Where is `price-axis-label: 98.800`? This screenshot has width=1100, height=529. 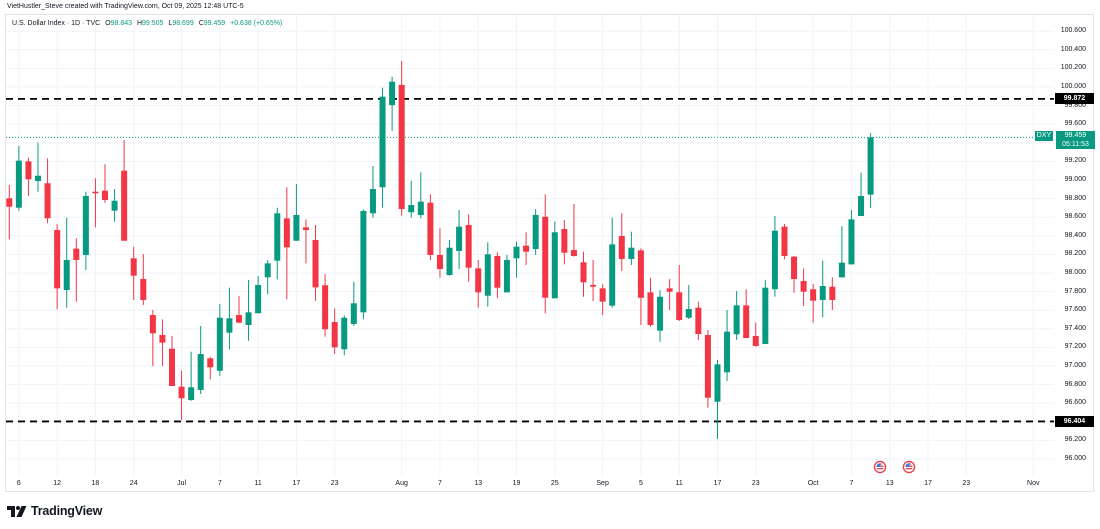 price-axis-label: 98.800 is located at coordinates (1075, 198).